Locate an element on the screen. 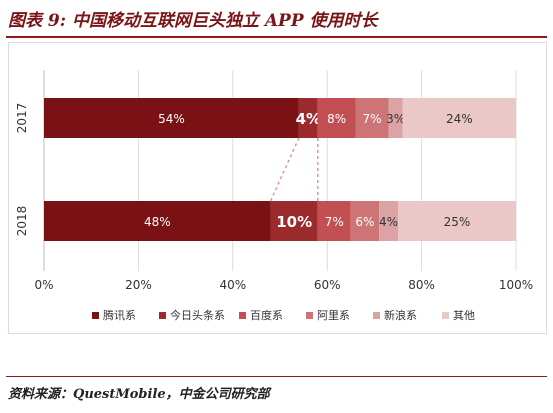 Image resolution: width=553 pixels, height=413 pixels. legend-label: 腾讯系 is located at coordinates (119, 315).